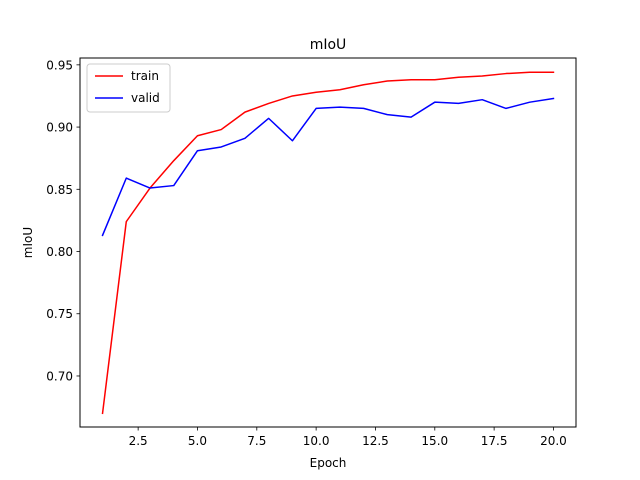 The height and width of the screenshot is (480, 640). What do you see at coordinates (434, 441) in the screenshot?
I see `x-tick-label: 15.0` at bounding box center [434, 441].